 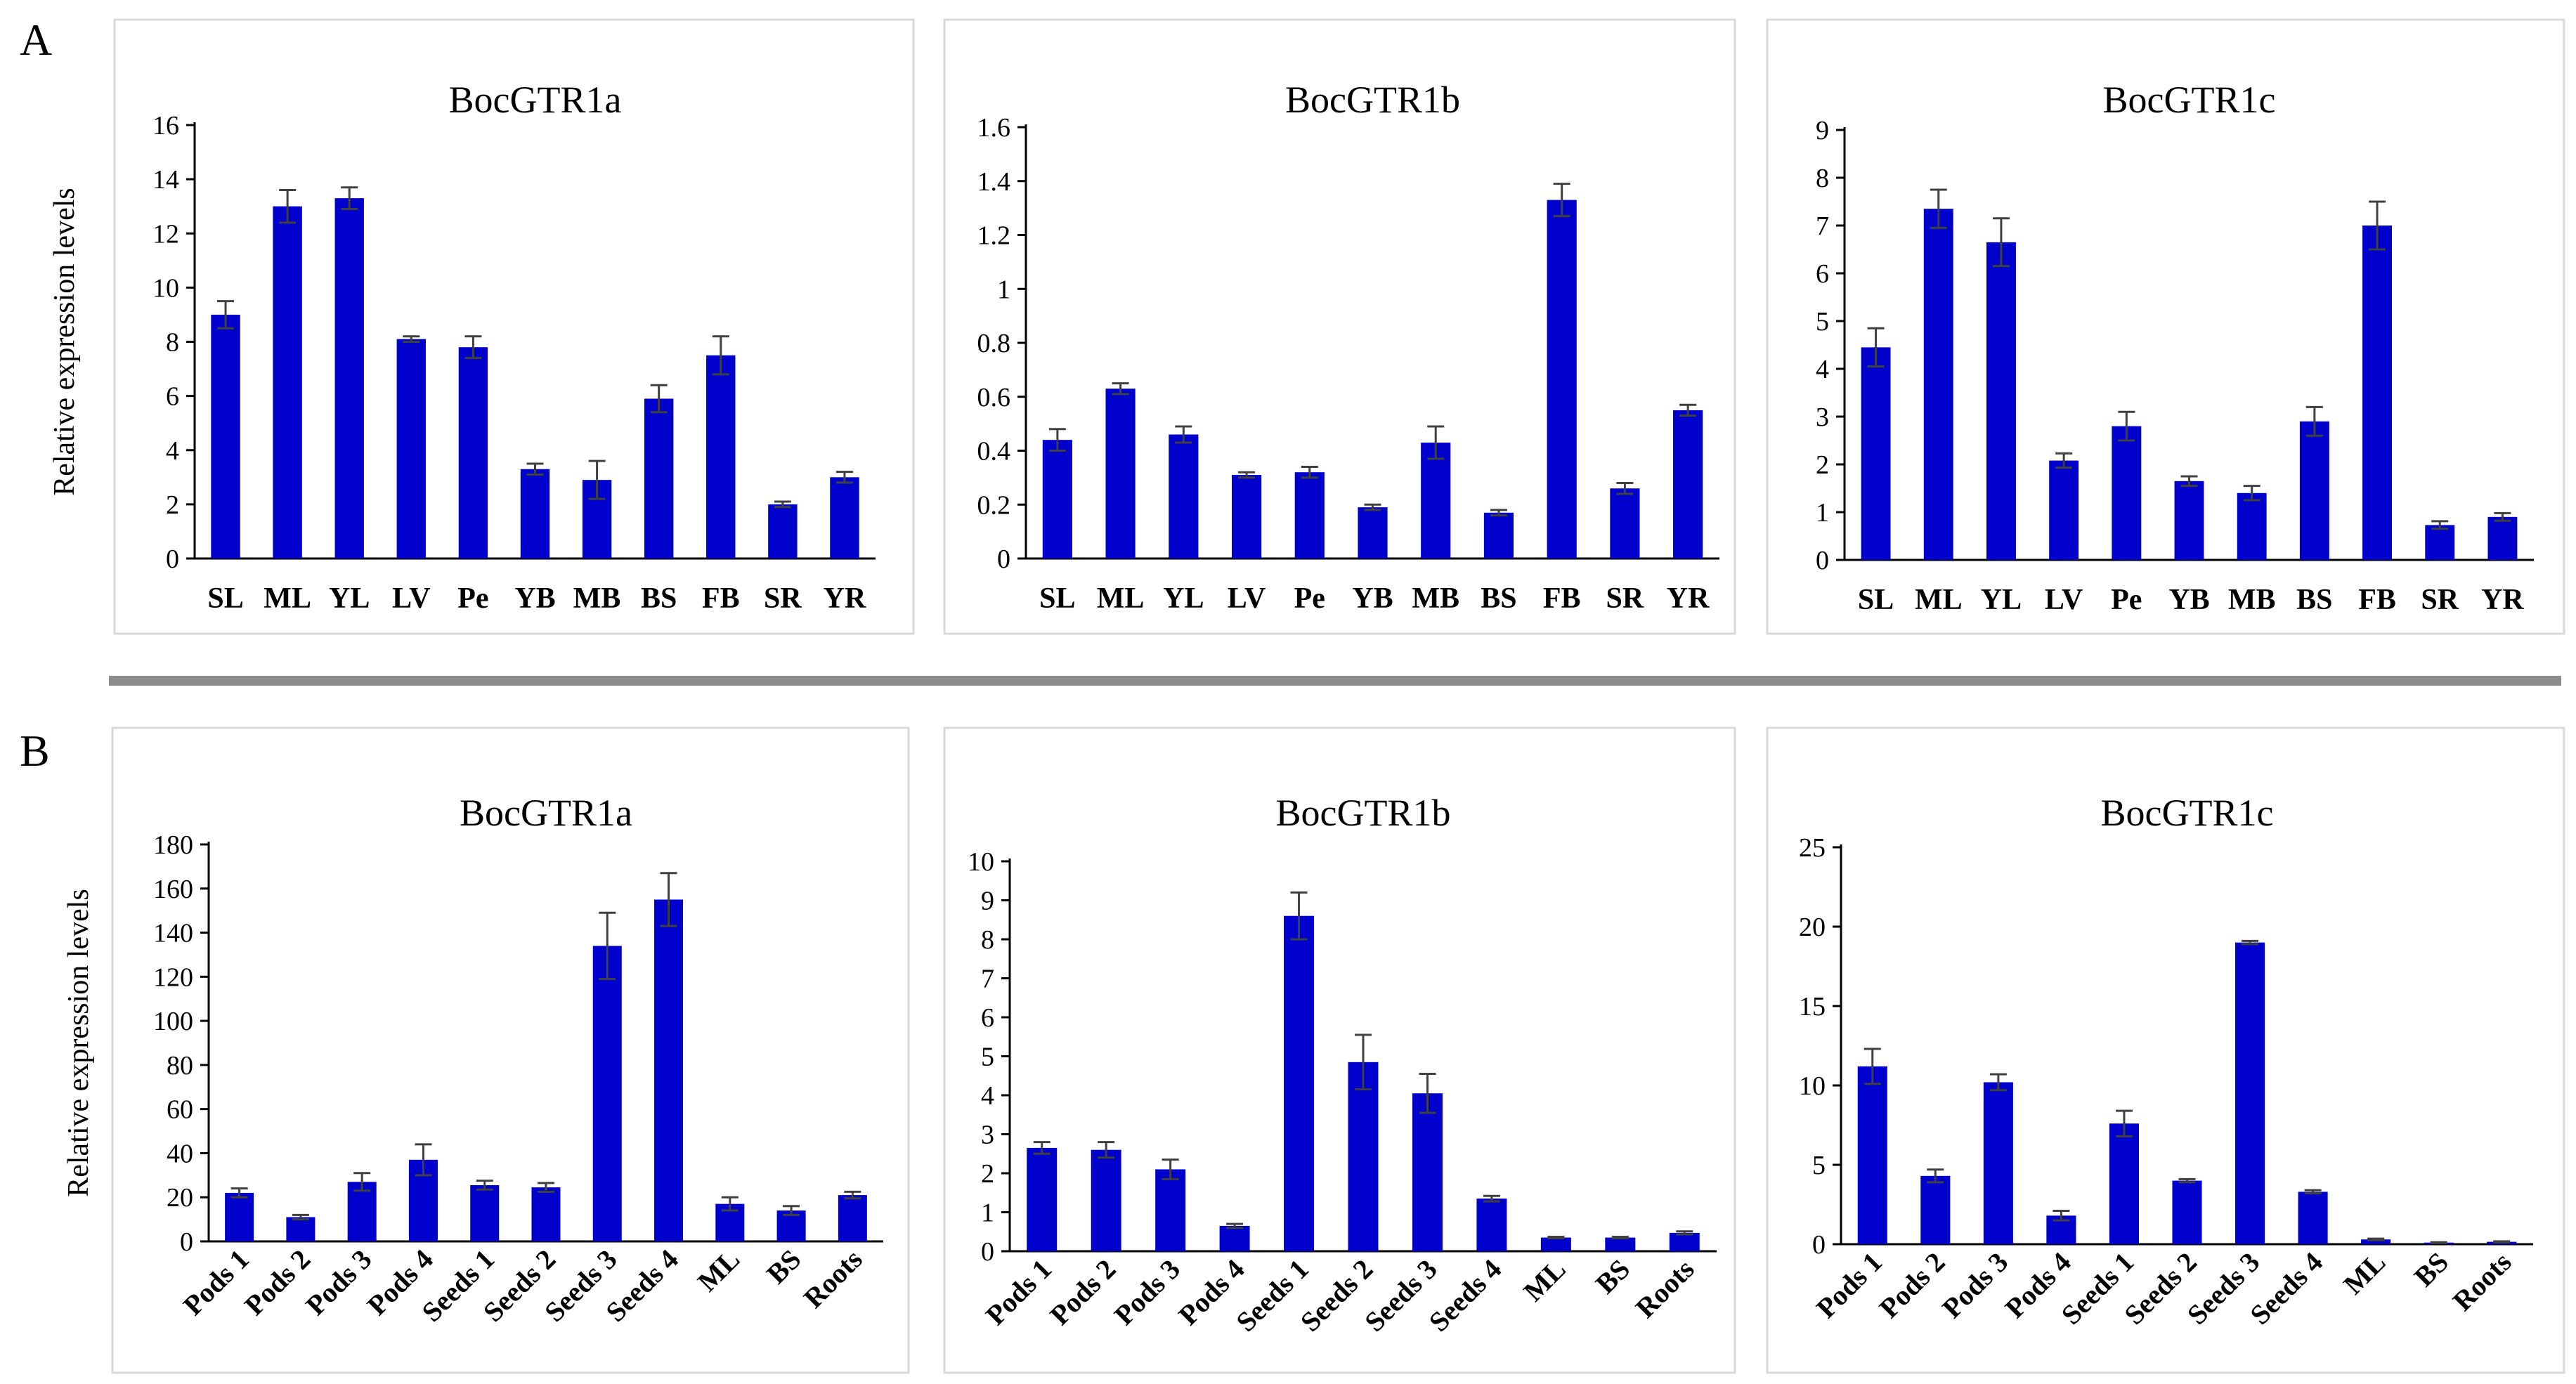 I want to click on y-tick-label: 80, so click(x=180, y=1066).